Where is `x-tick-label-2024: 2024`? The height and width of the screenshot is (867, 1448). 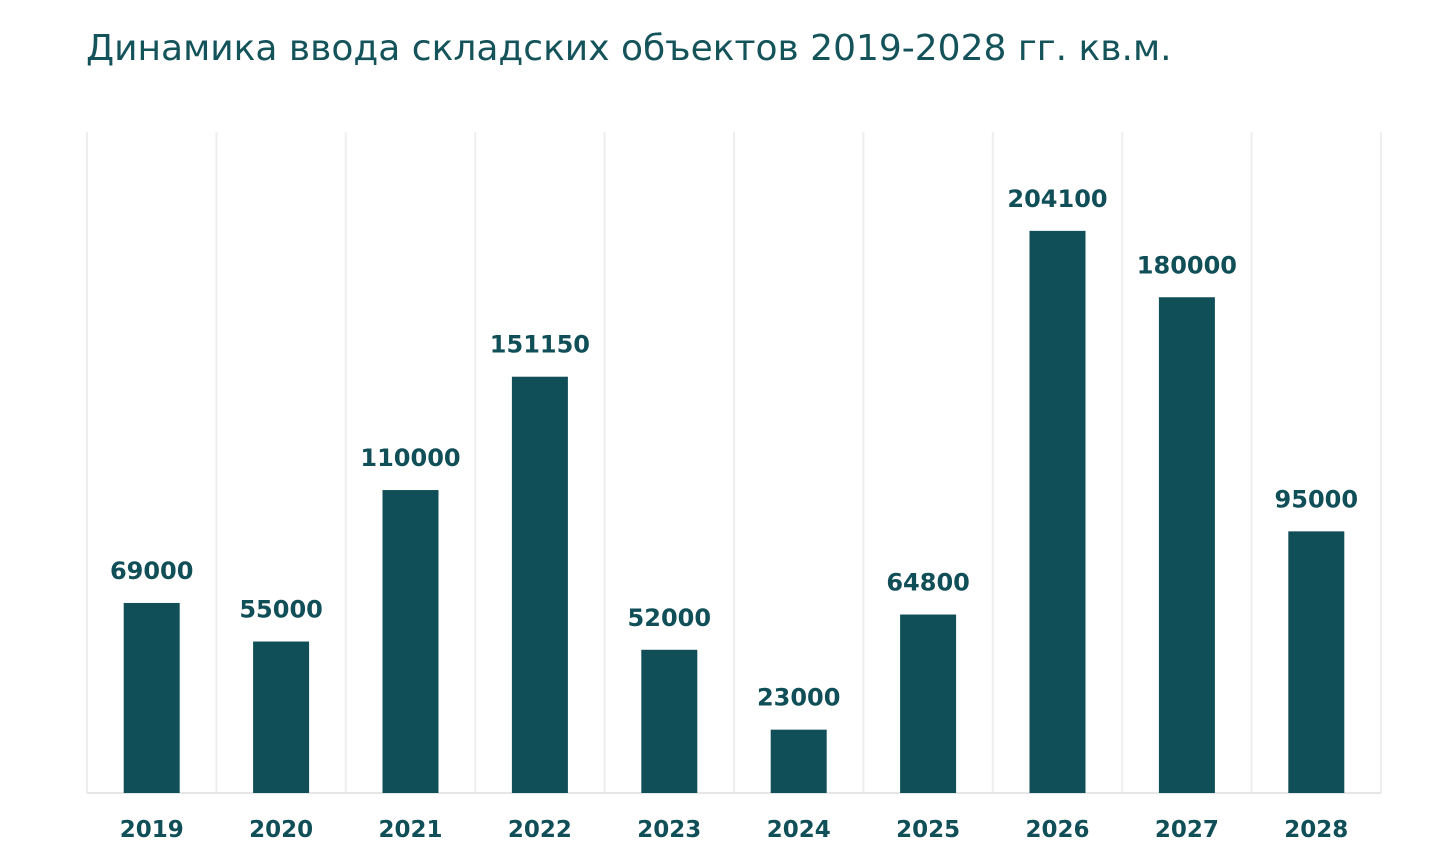
x-tick-label-2024: 2024 is located at coordinates (799, 830).